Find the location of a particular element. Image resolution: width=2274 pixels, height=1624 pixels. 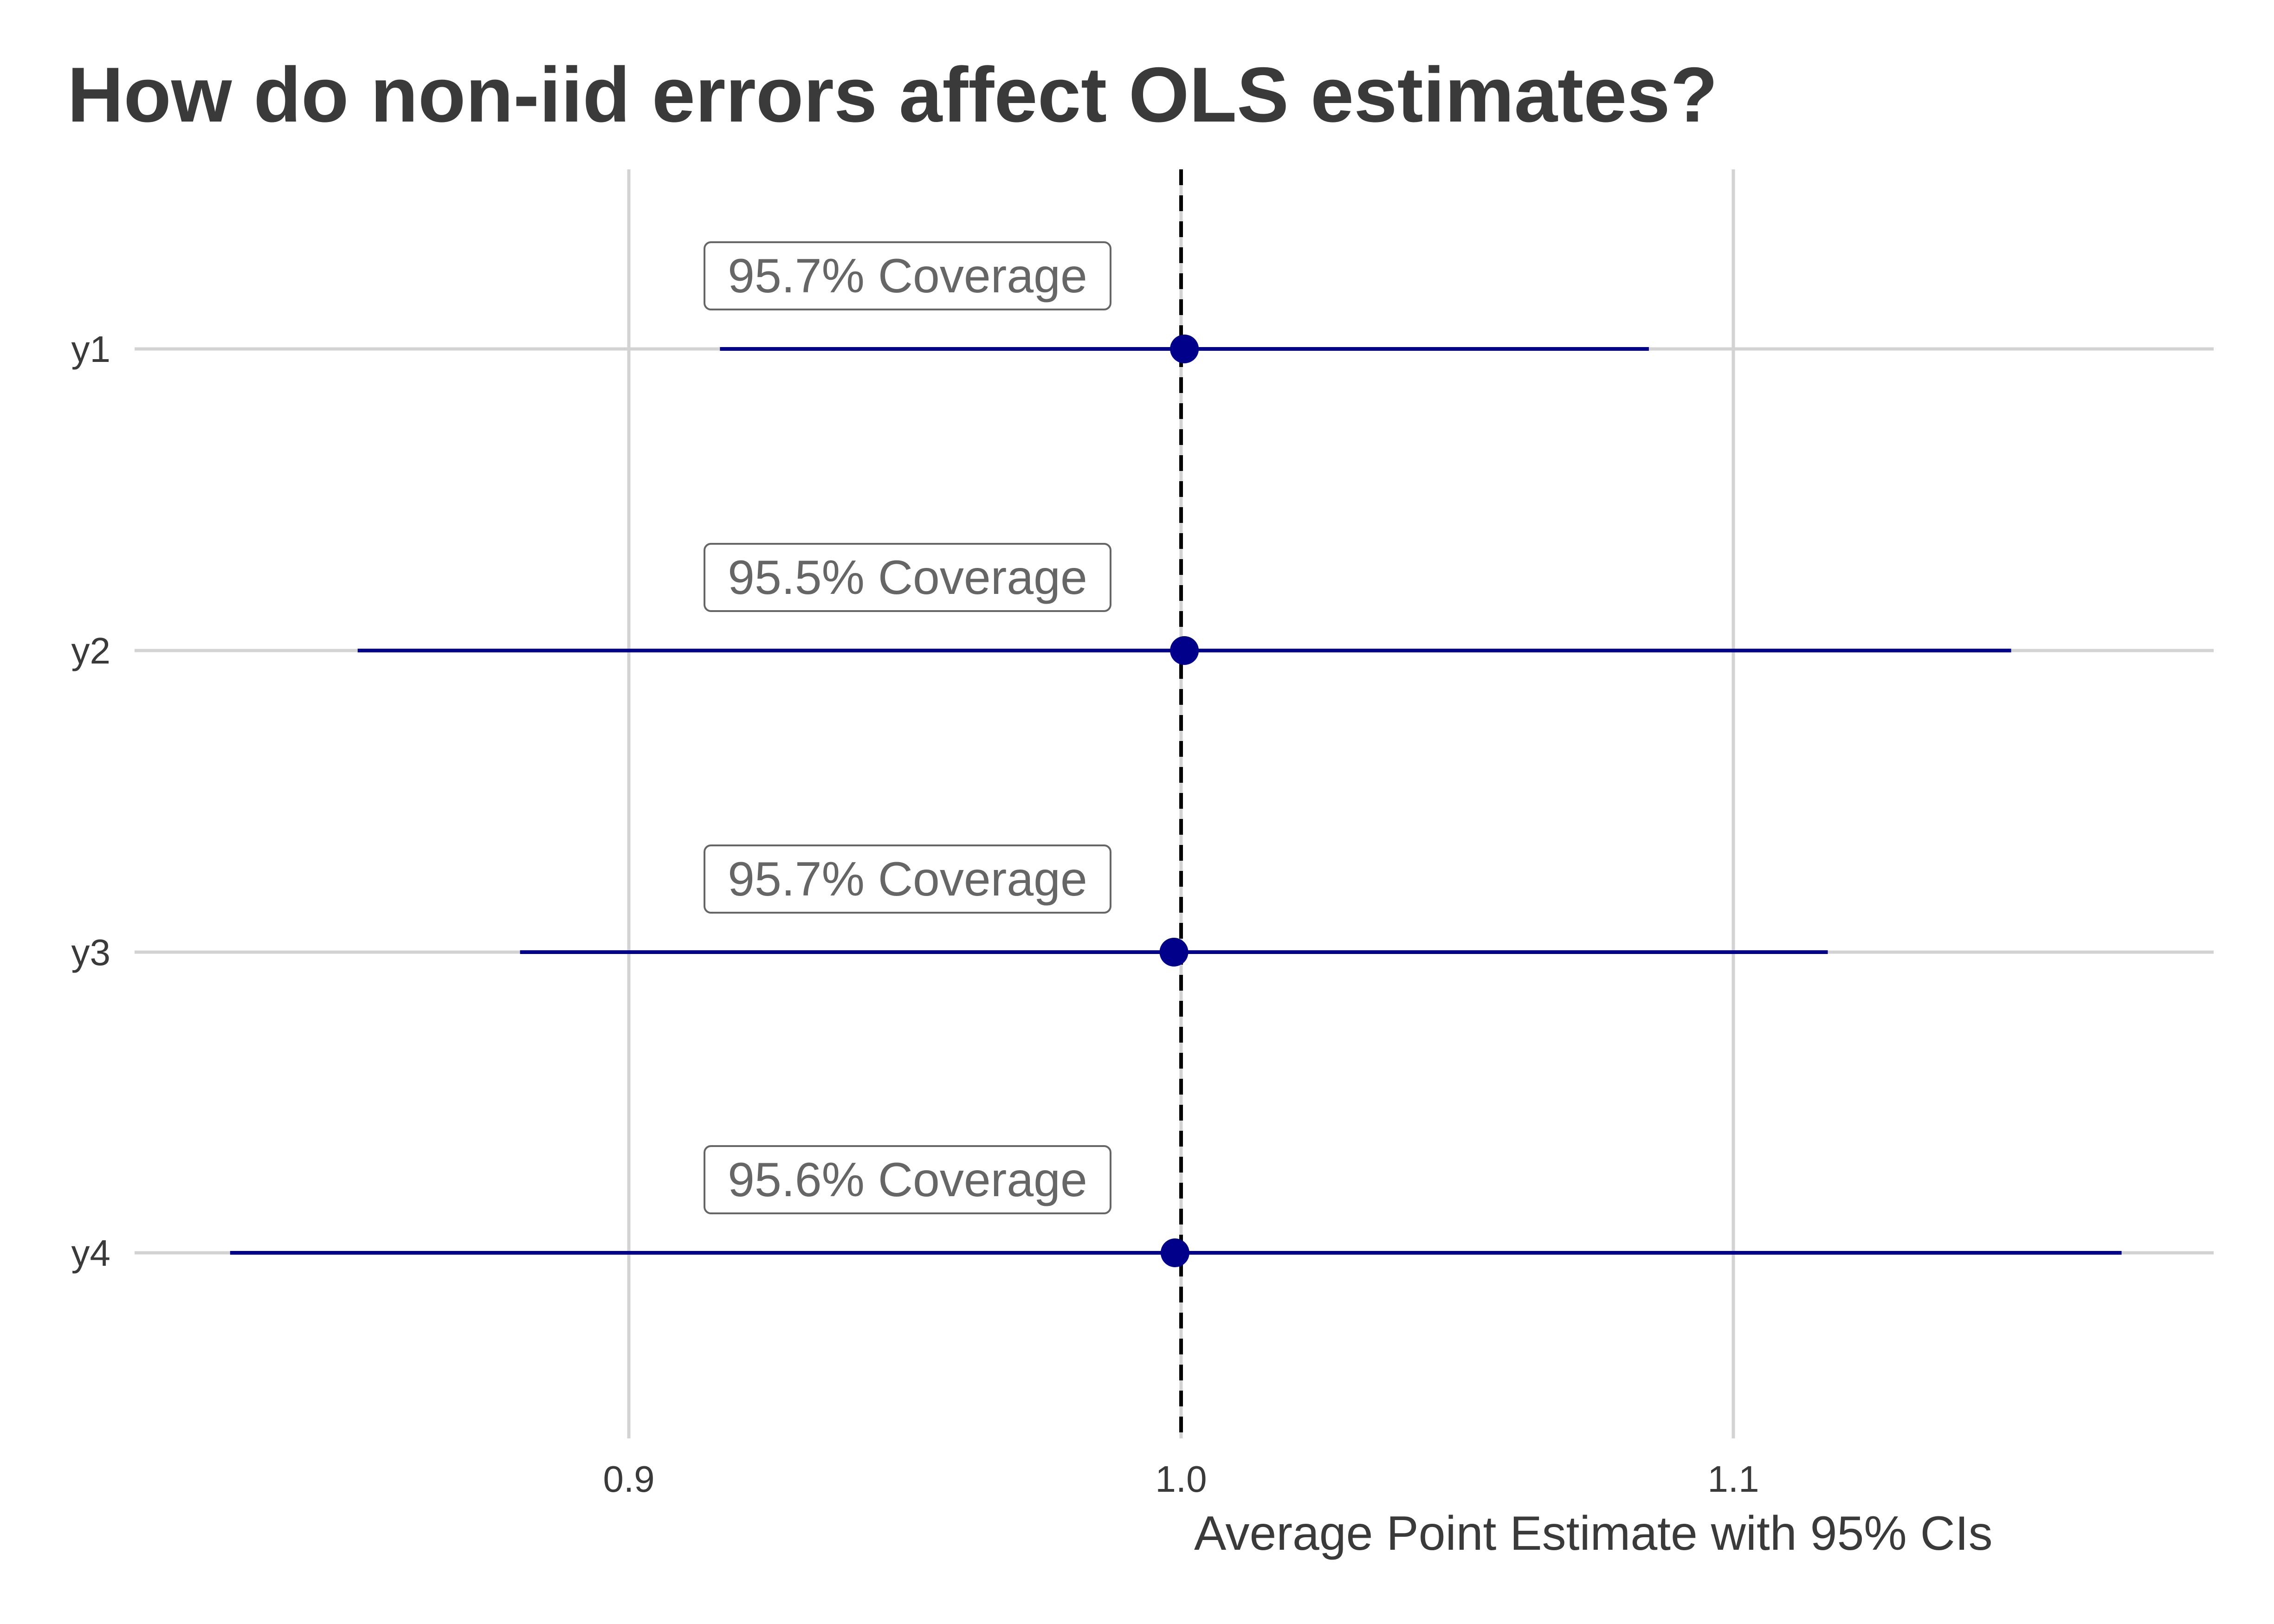

coverage-label: 95.5% Coverage is located at coordinates (907, 578).